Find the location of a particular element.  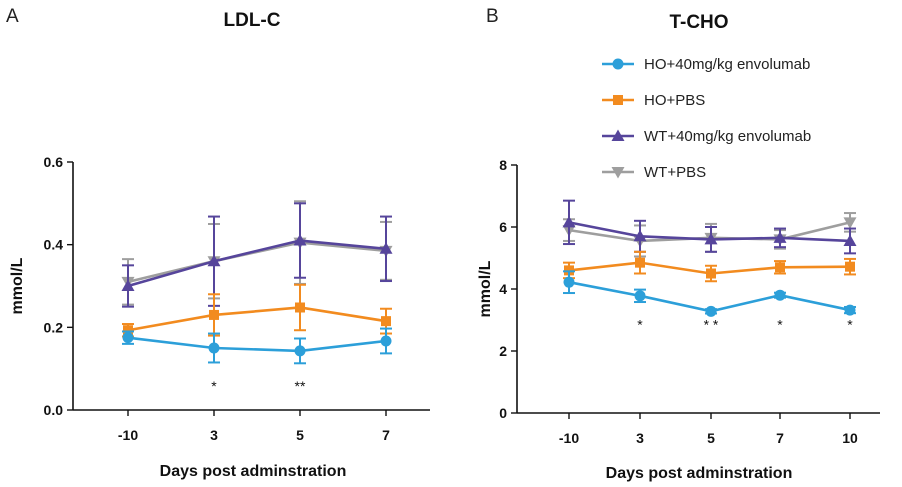

legend-label: HO+PBS is located at coordinates (674, 100).